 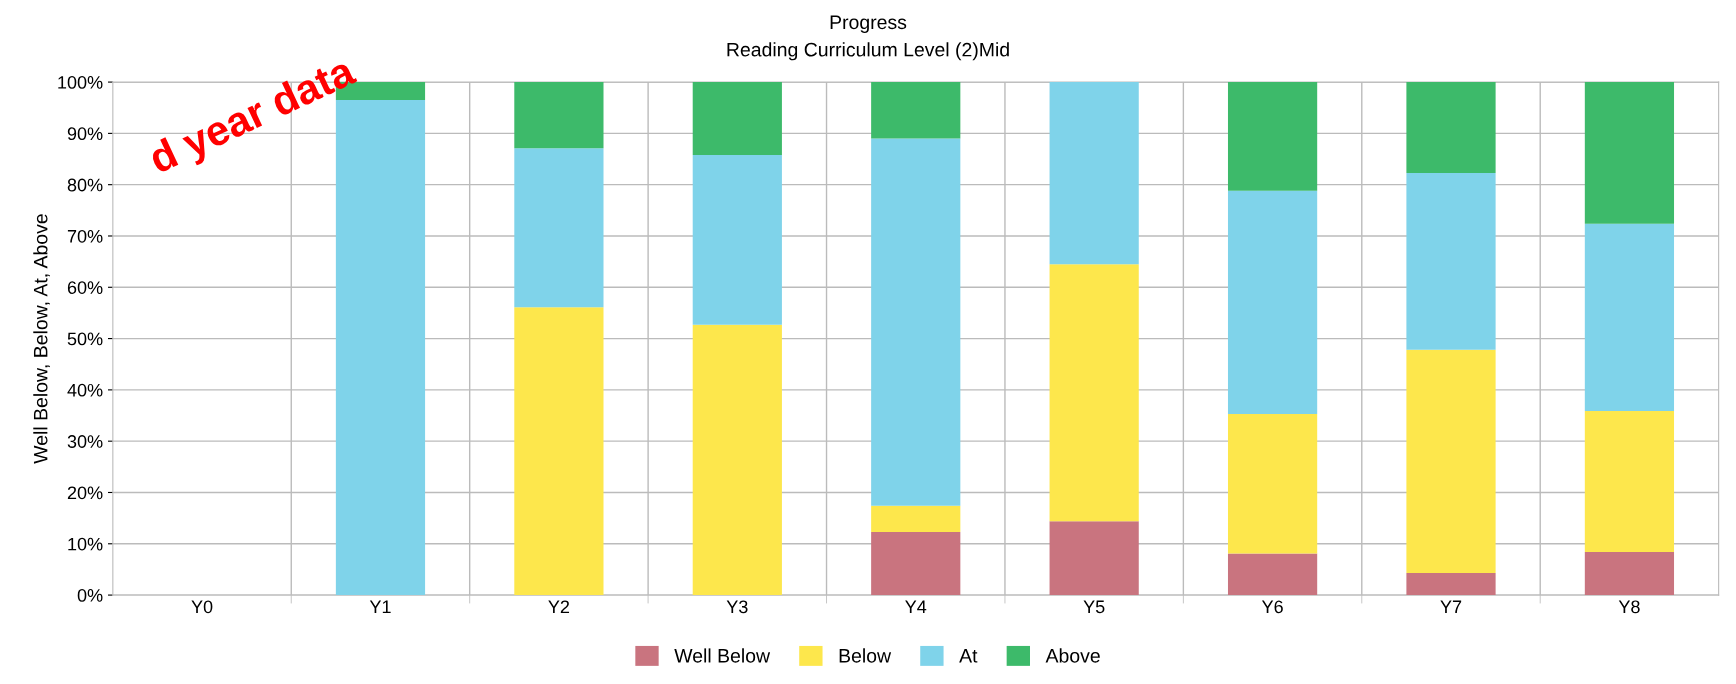 What do you see at coordinates (80, 82) in the screenshot?
I see `y-tick-label: 100%` at bounding box center [80, 82].